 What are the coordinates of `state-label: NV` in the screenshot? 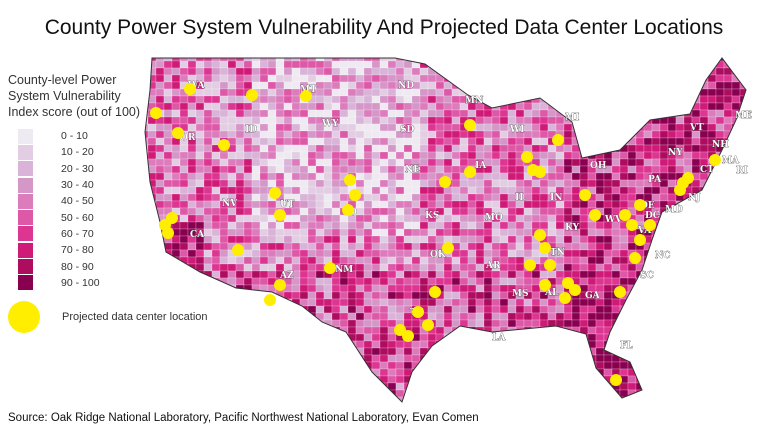 It's located at (230, 204).